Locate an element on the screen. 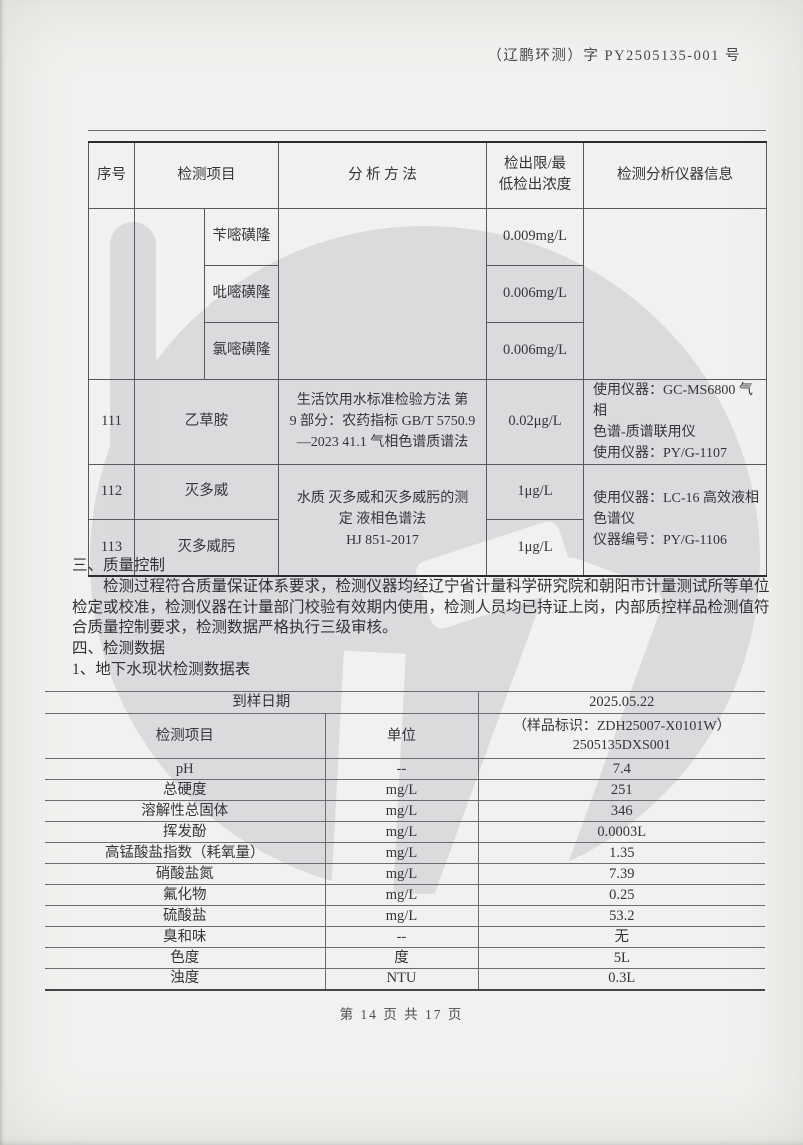 The height and width of the screenshot is (1145, 803). header-instrument: 检测分析仪器信息 is located at coordinates (675, 175).